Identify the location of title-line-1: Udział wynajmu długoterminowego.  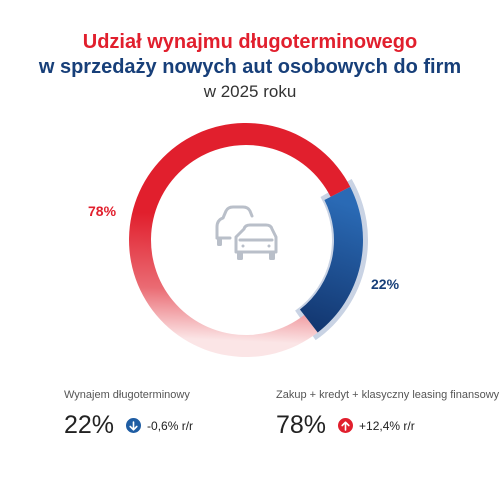
(250, 42).